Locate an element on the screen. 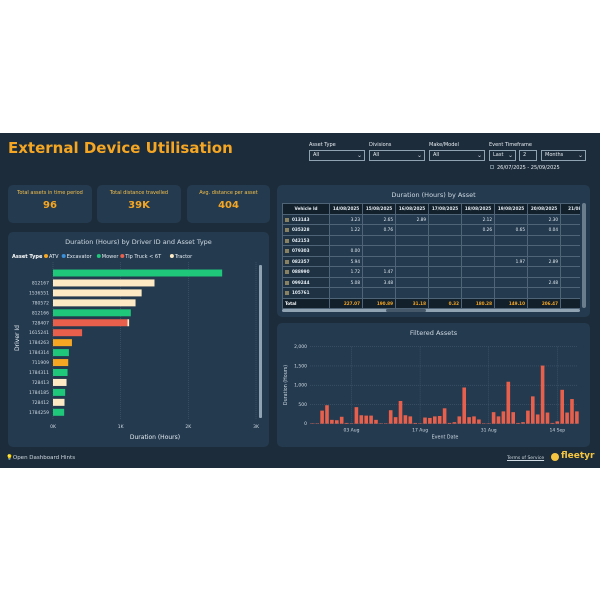 The height and width of the screenshot is (600, 600). vehicle-id: 088990 is located at coordinates (301, 272).